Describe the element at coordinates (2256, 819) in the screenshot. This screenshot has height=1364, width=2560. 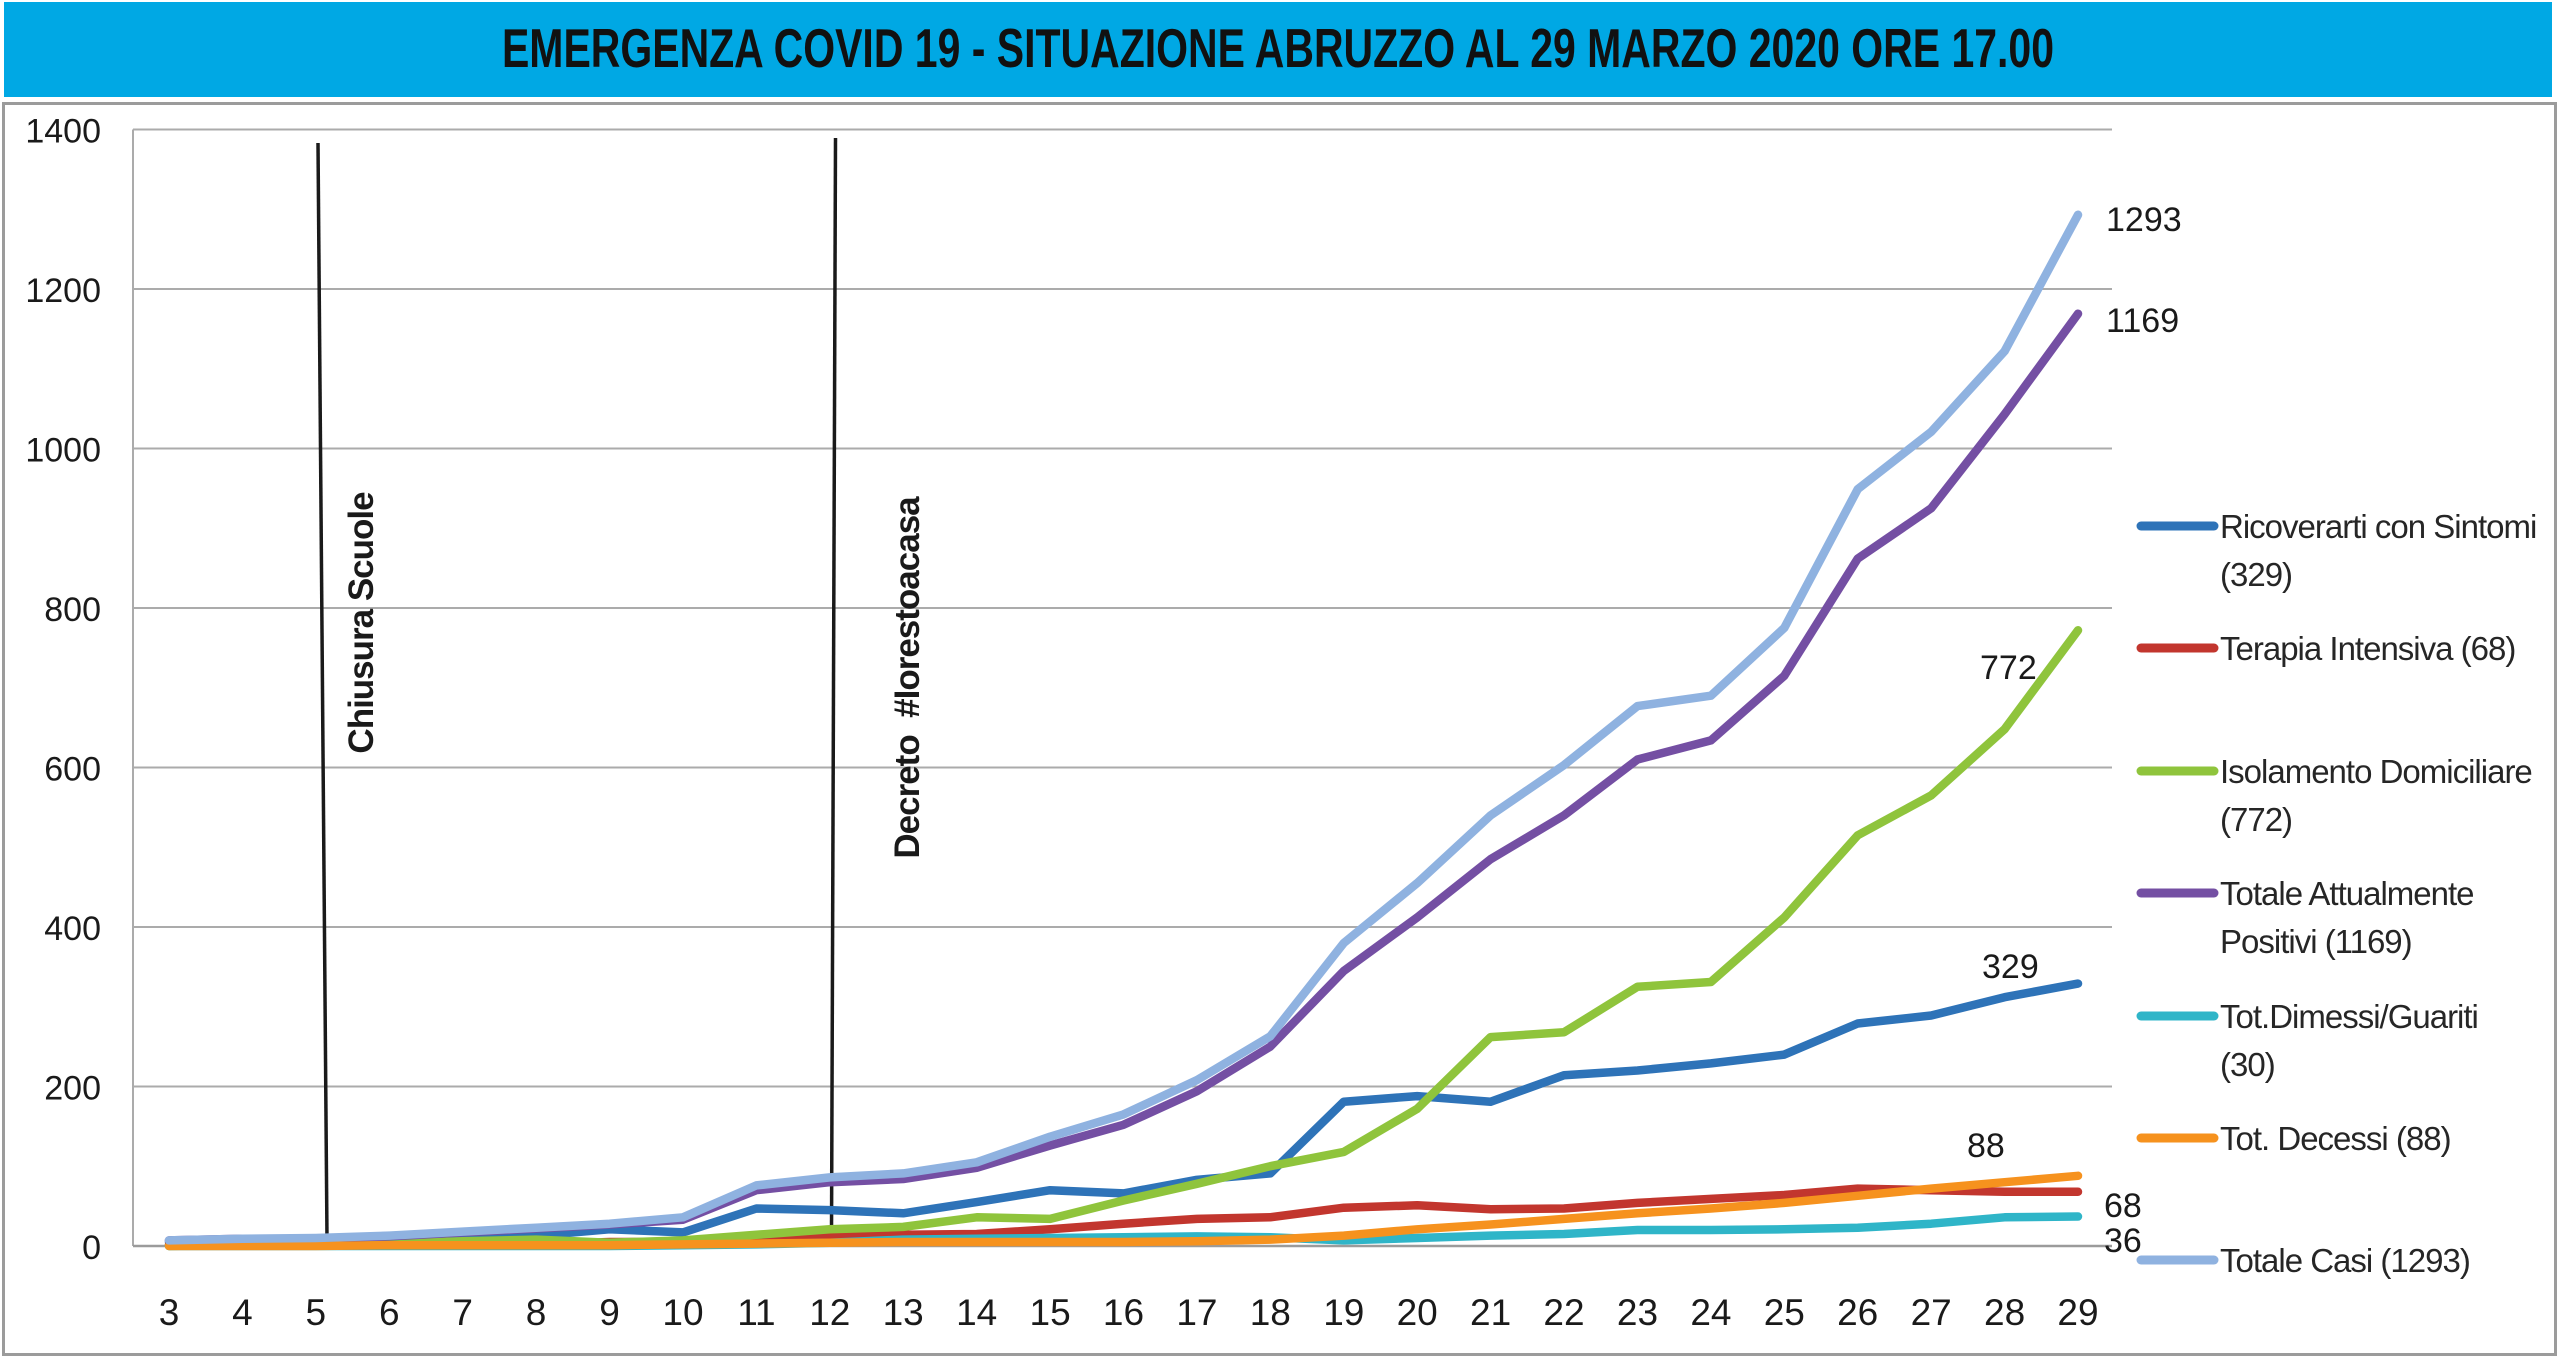
I see `svg-text: (772)` at that location.